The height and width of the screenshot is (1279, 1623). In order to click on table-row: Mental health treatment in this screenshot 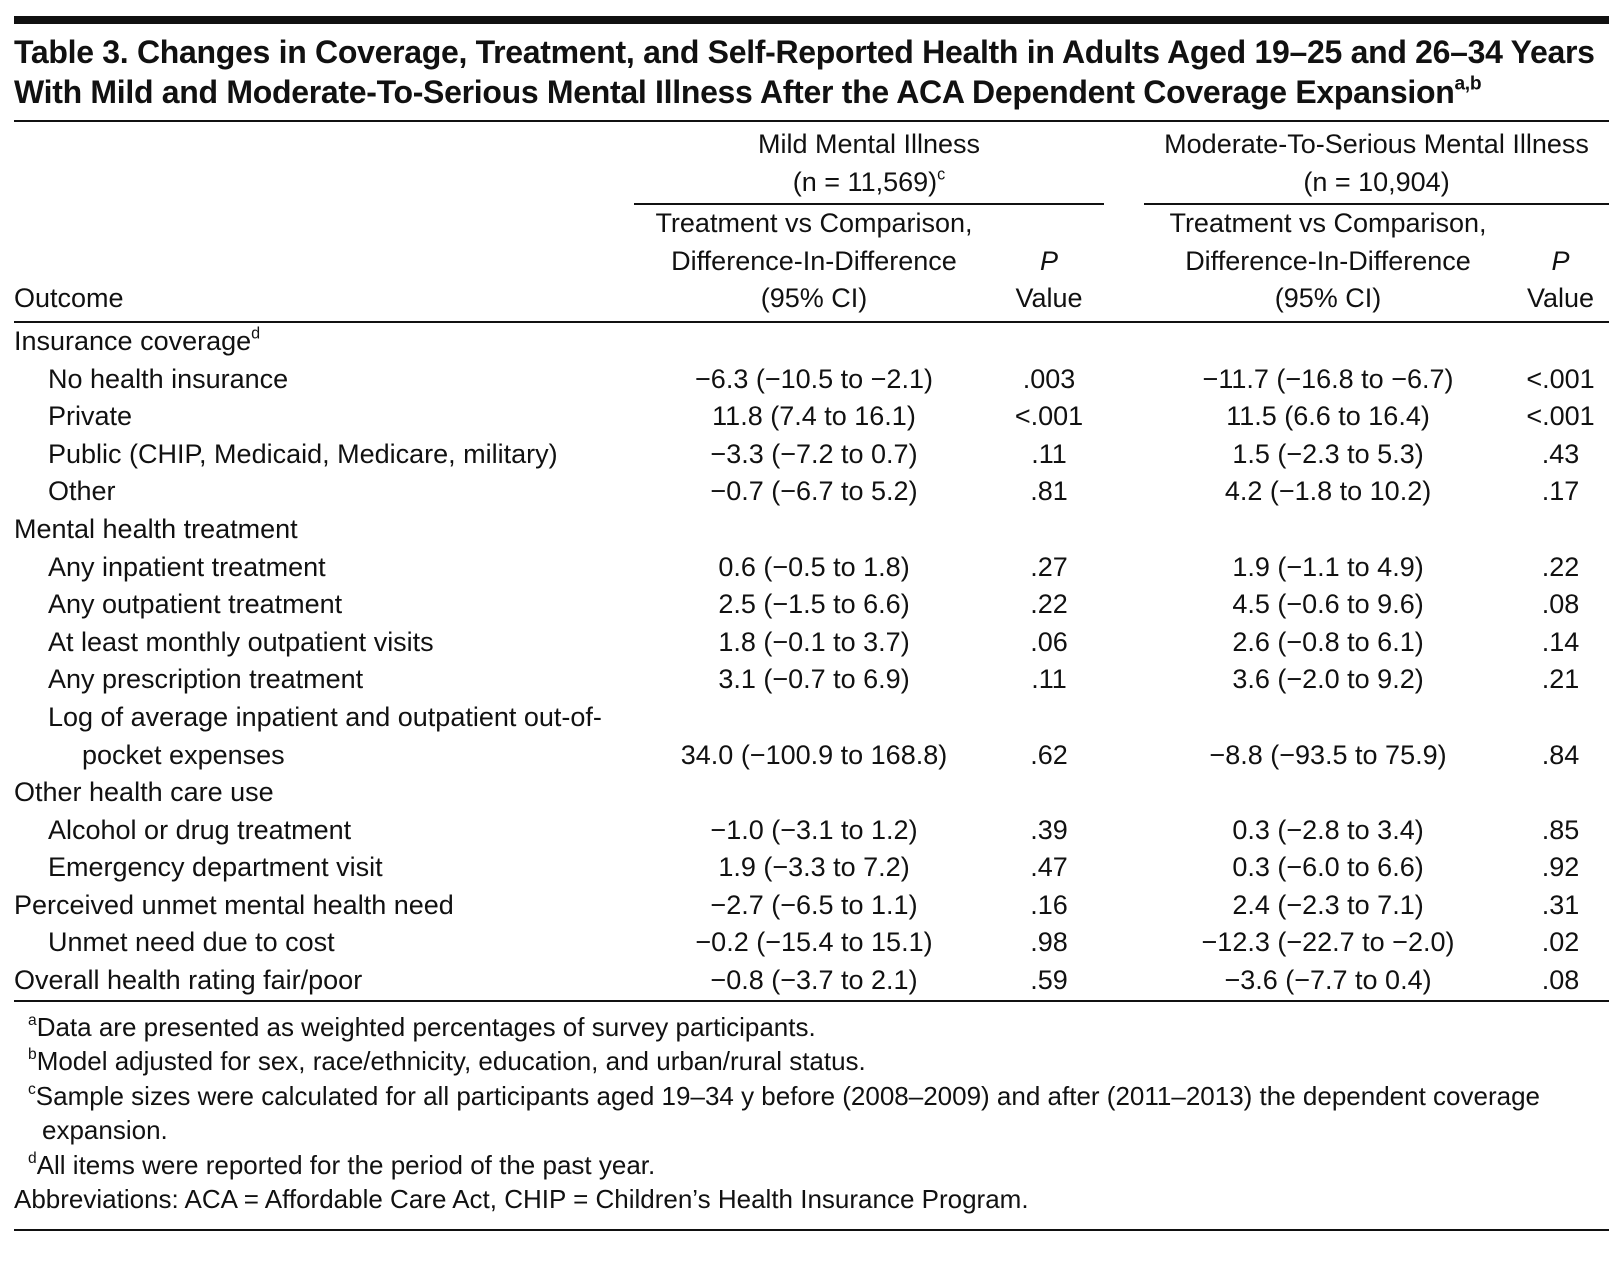, I will do `click(811, 530)`.